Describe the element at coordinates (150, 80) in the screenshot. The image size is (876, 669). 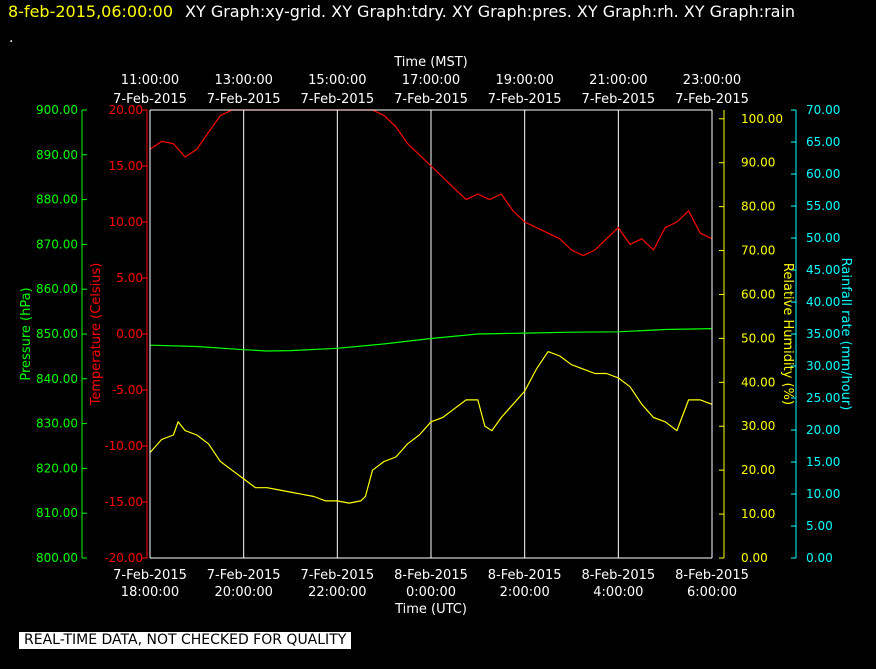
I see `top-tick-time: 11:00:00` at that location.